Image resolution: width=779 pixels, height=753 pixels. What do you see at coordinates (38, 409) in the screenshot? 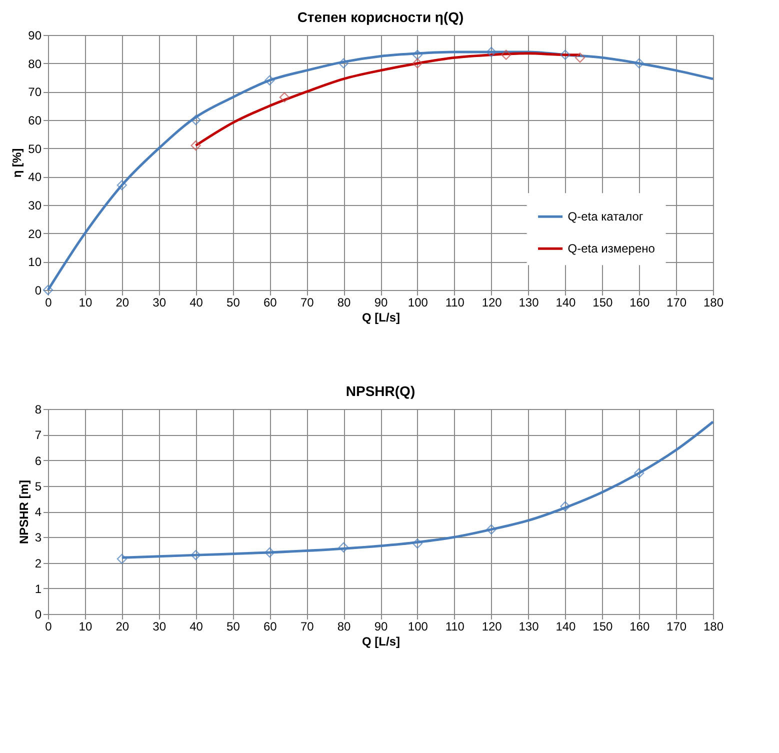
I see `y-tick-label: 8` at bounding box center [38, 409].